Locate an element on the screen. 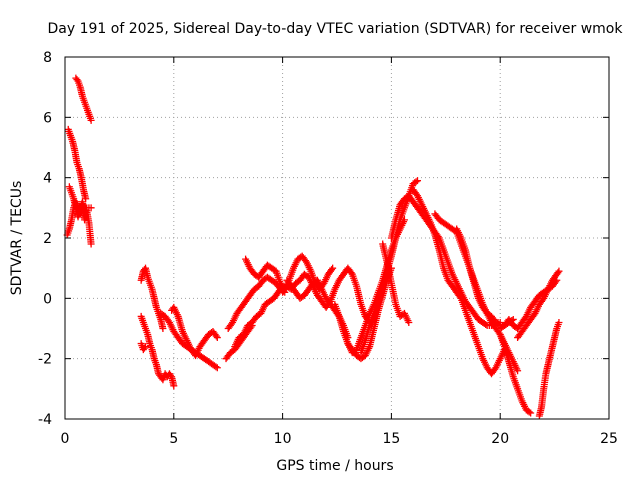 This screenshot has width=640, height=480. y-tick-label: 4 is located at coordinates (47, 179).